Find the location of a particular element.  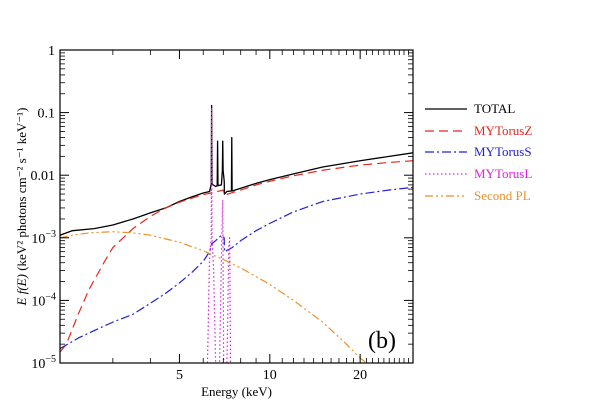

series-mytorusl is located at coordinates (219, 235).